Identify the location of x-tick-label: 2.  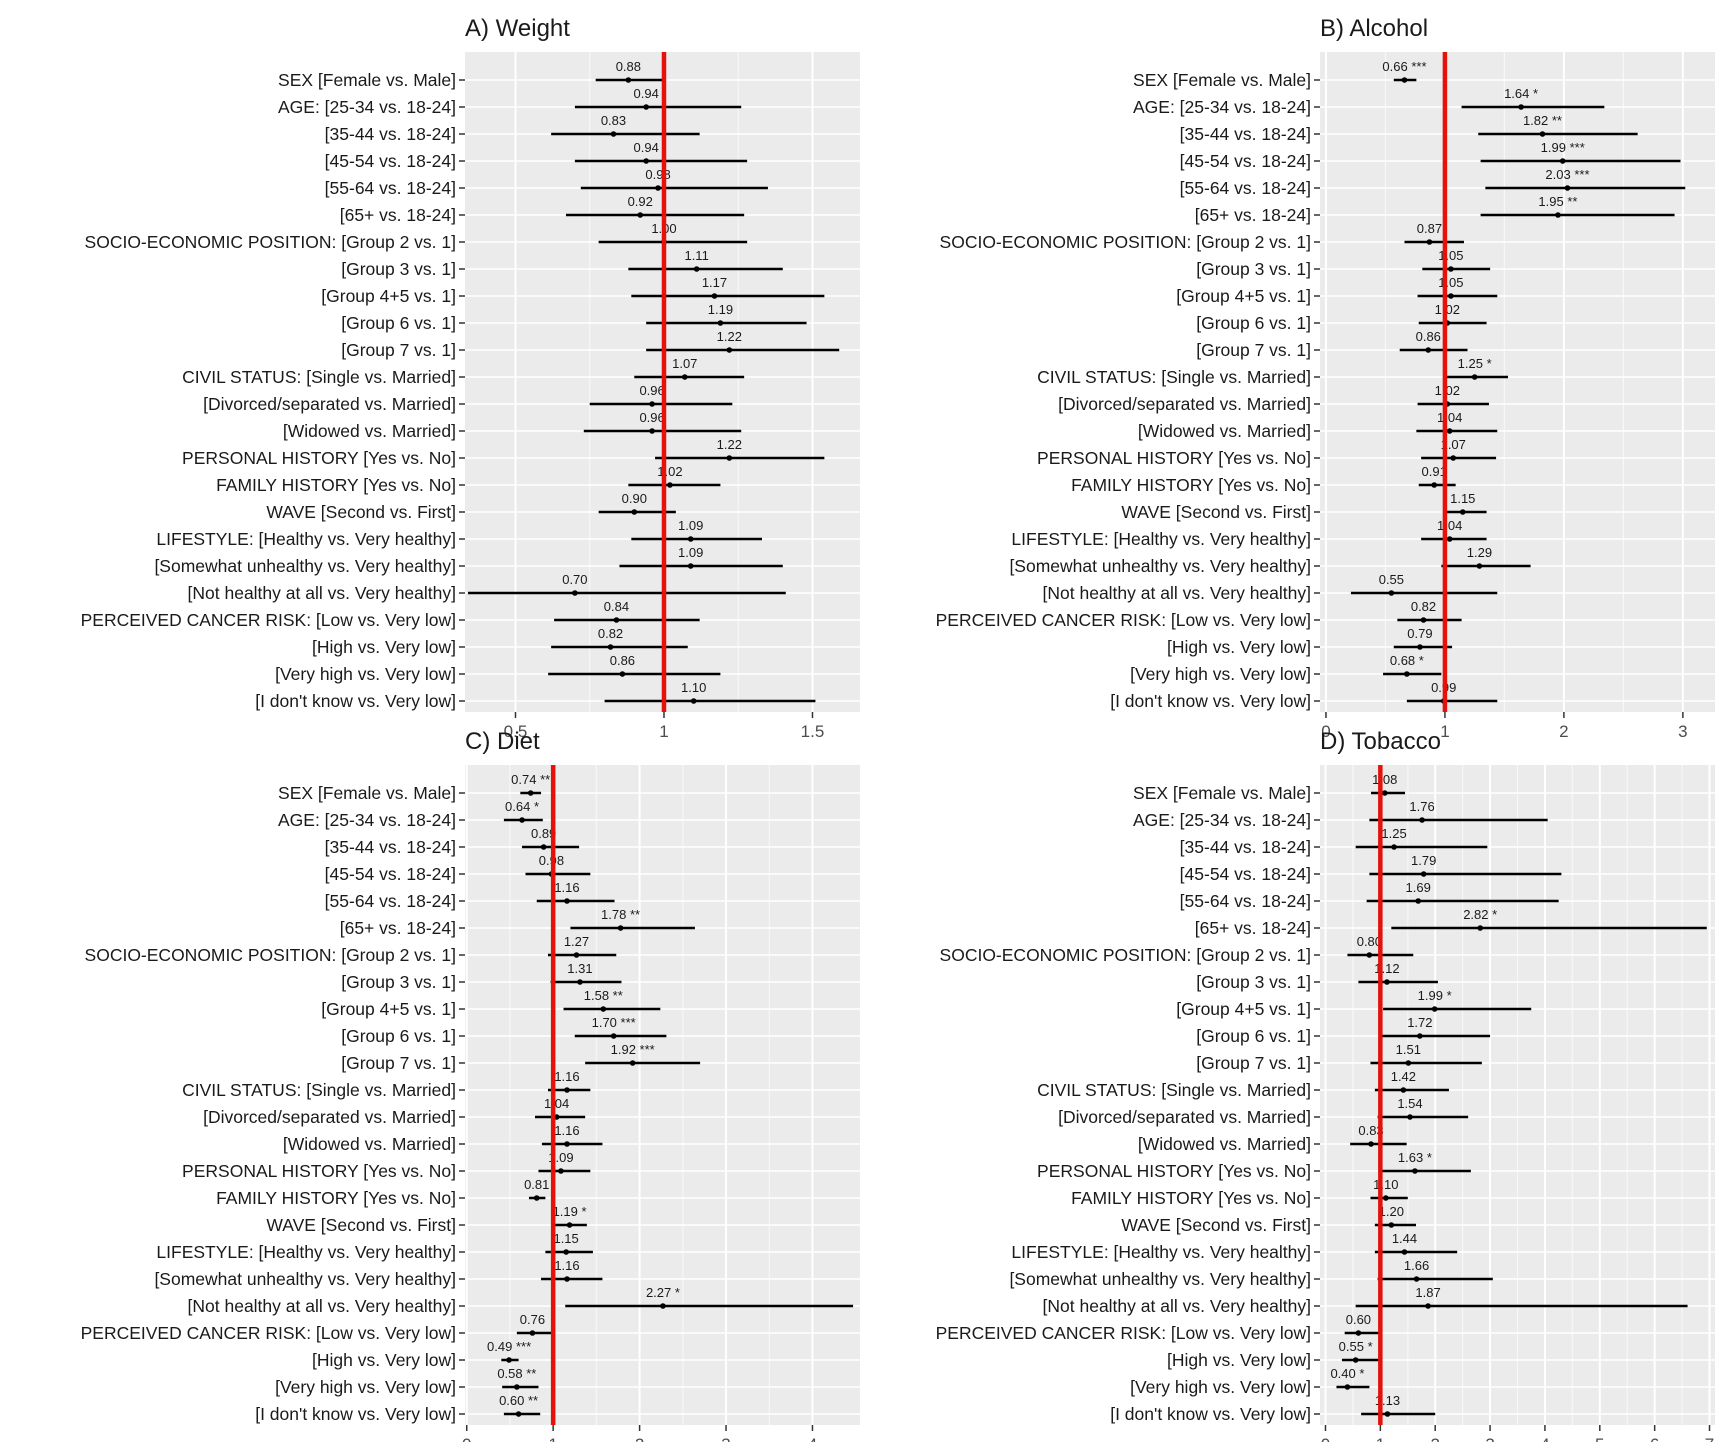
(1434, 1438).